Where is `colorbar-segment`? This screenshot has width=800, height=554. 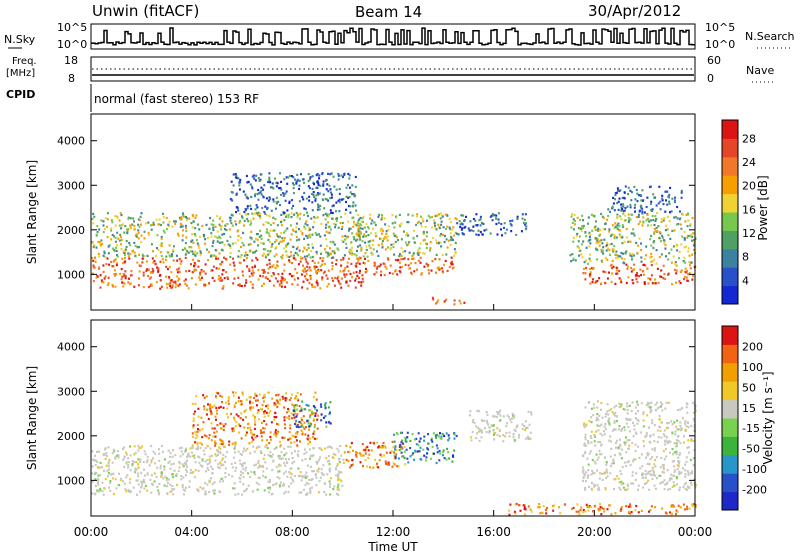 colorbar-segment is located at coordinates (730, 464).